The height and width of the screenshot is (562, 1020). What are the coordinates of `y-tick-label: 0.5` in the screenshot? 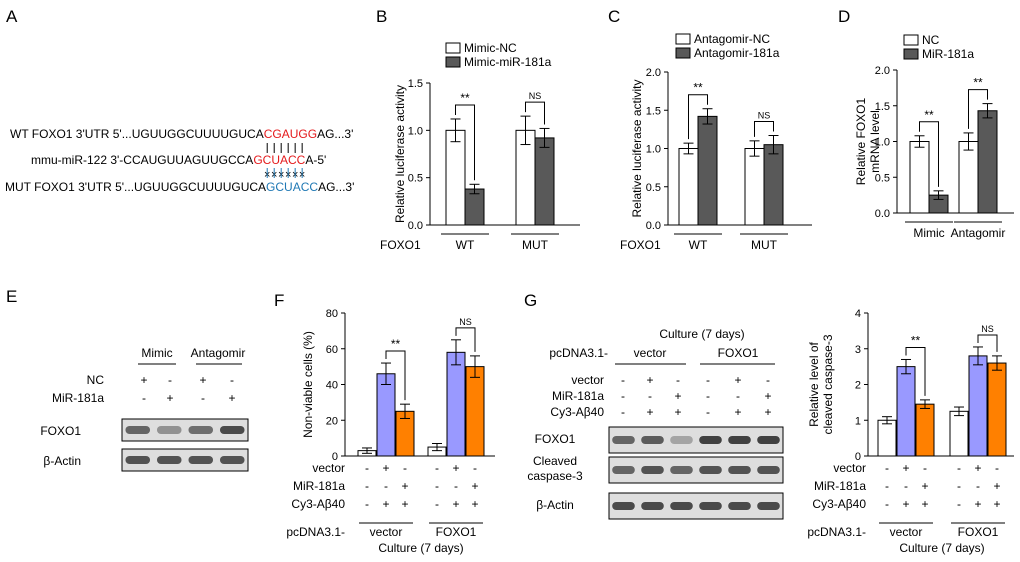 It's located at (415, 179).